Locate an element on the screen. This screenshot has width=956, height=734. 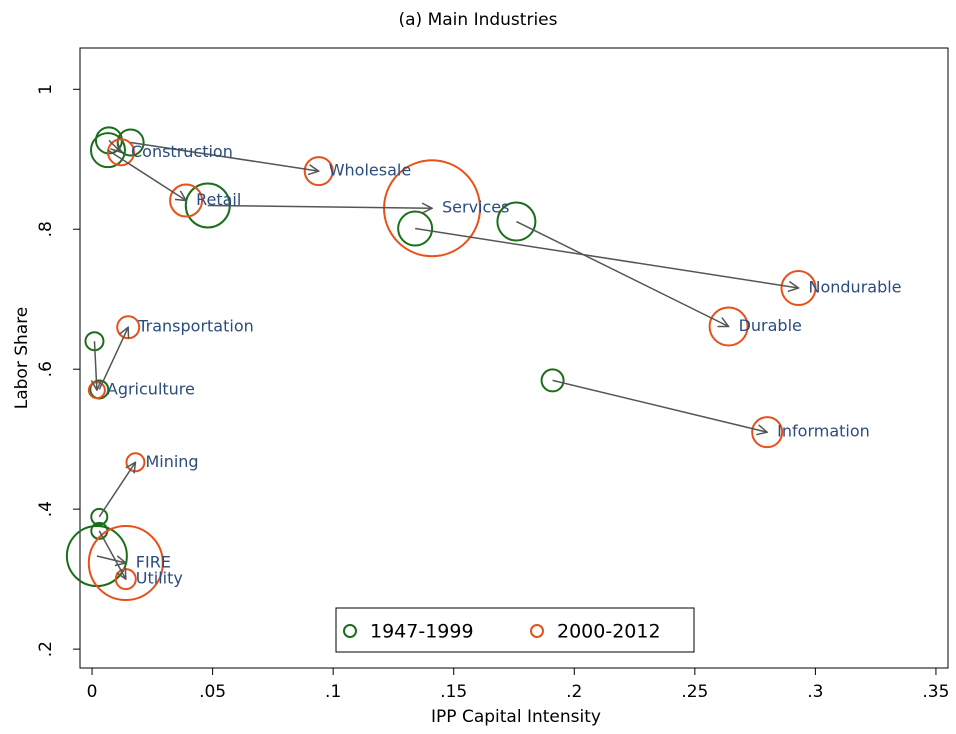
legend-box is located at coordinates (515, 630).